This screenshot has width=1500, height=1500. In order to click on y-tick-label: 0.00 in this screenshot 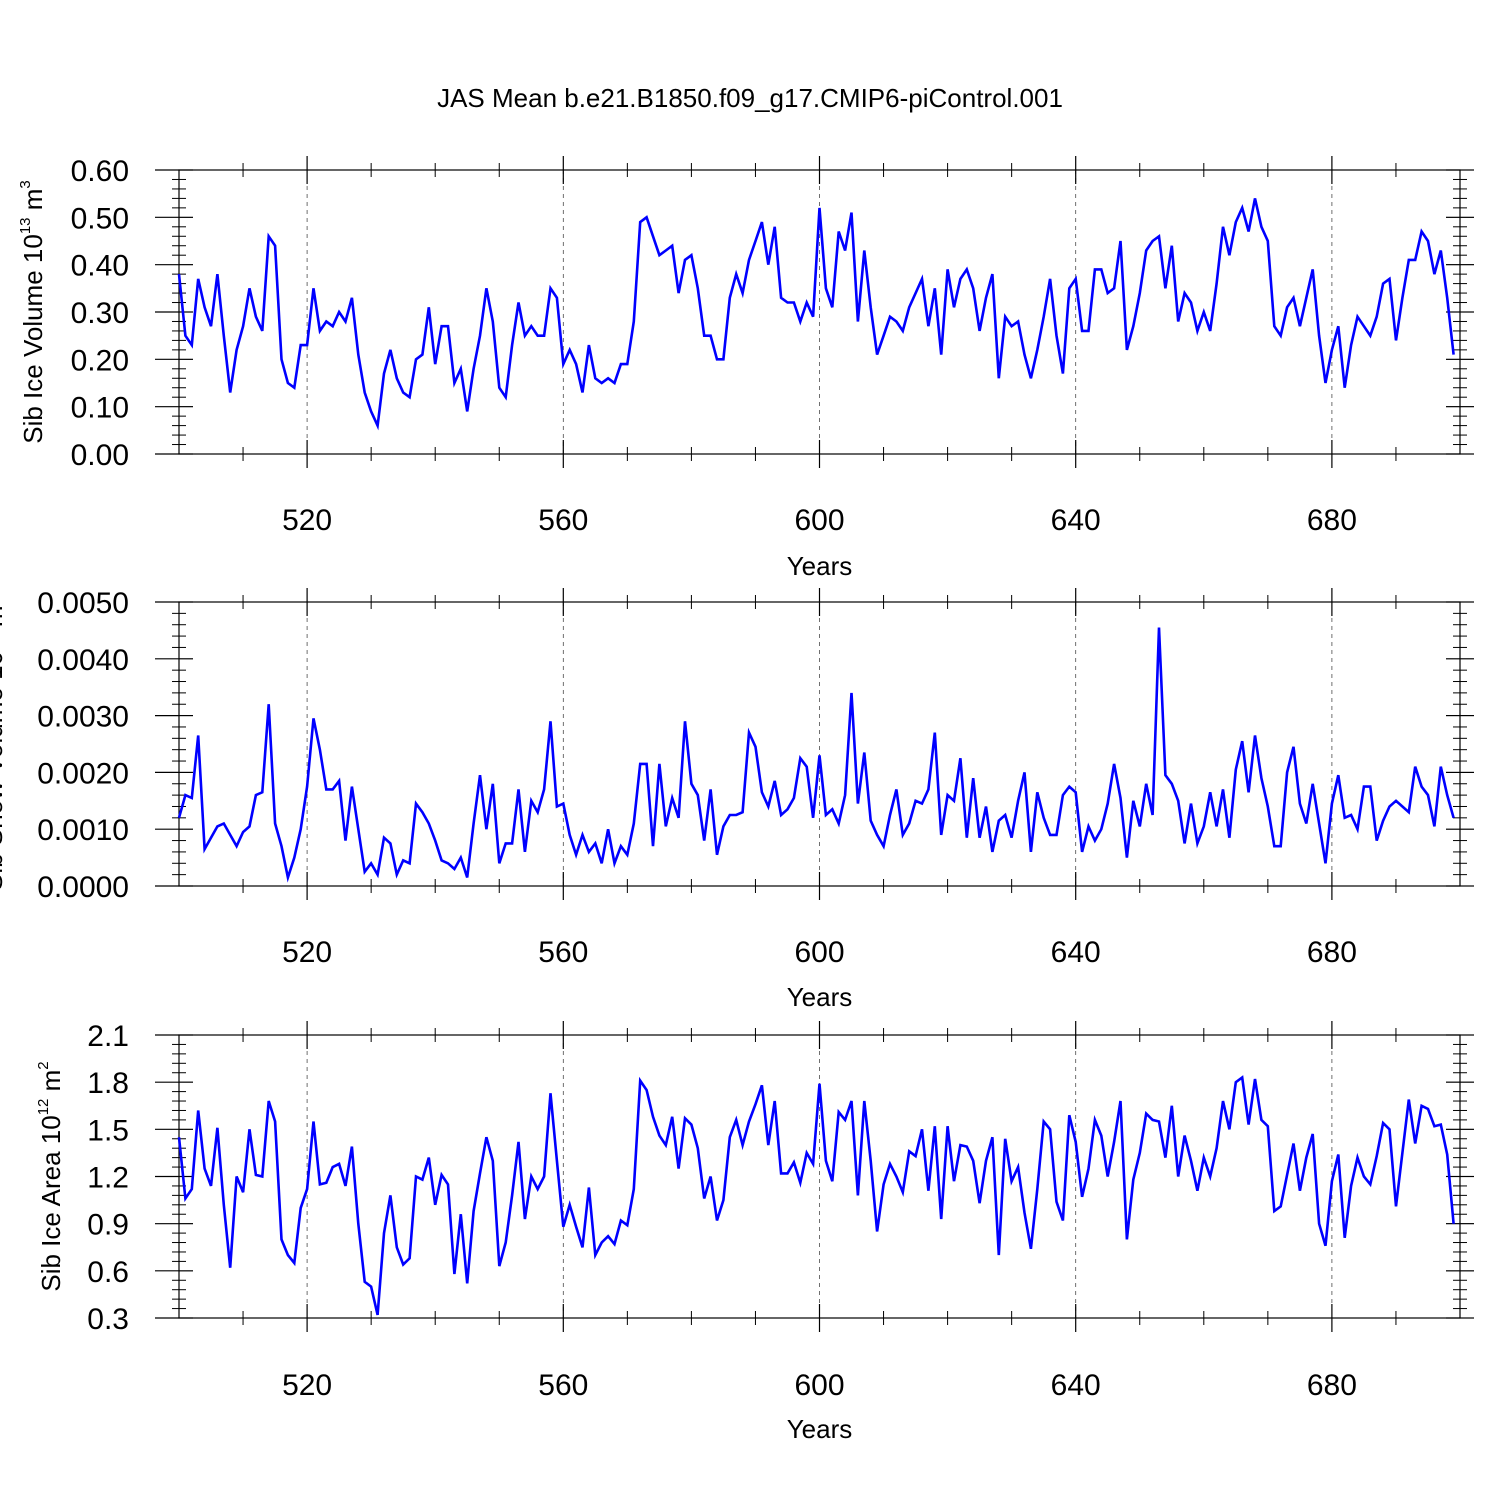, I will do `click(100, 455)`.